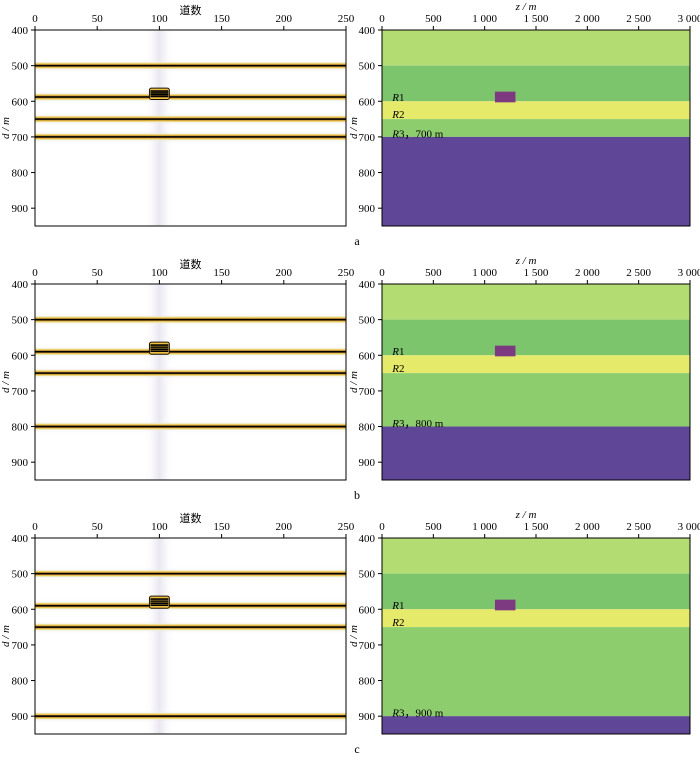 The height and width of the screenshot is (766, 700). Describe the element at coordinates (421, 134) in the screenshot. I see `layer-label-text: 3，700 m` at that location.